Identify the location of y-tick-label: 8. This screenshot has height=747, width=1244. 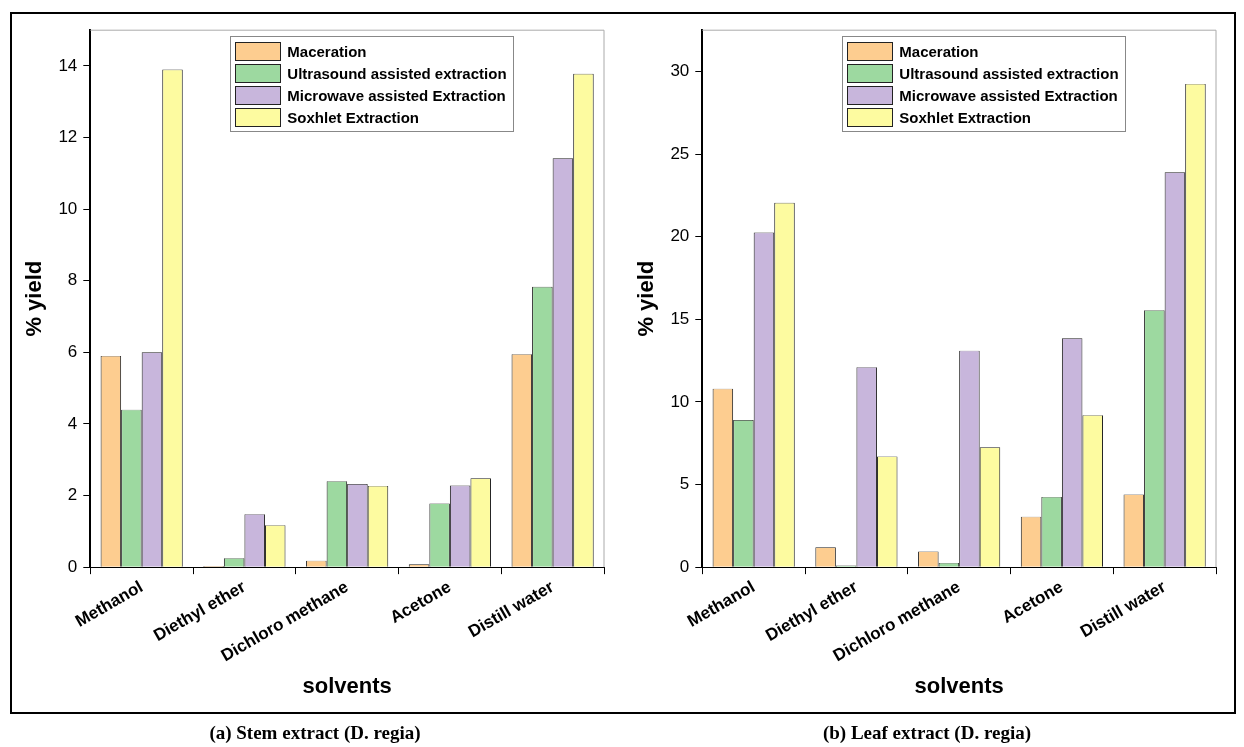
(72, 280).